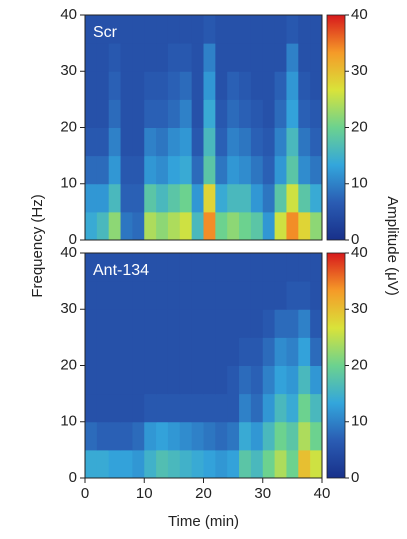 The image size is (407, 539). Describe the element at coordinates (68, 252) in the screenshot. I see `y-tick-label: 40` at that location.